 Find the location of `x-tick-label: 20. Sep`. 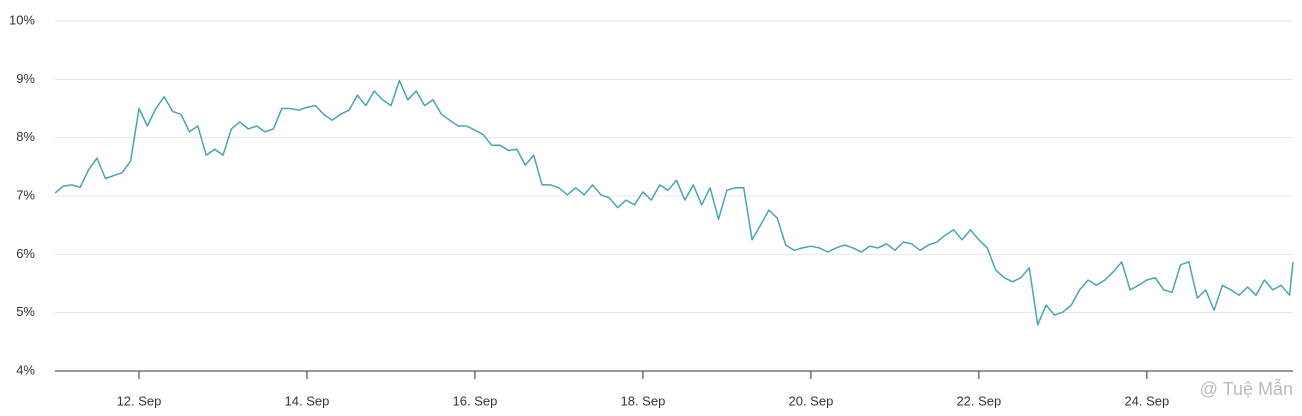

x-tick-label: 20. Sep is located at coordinates (810, 400).